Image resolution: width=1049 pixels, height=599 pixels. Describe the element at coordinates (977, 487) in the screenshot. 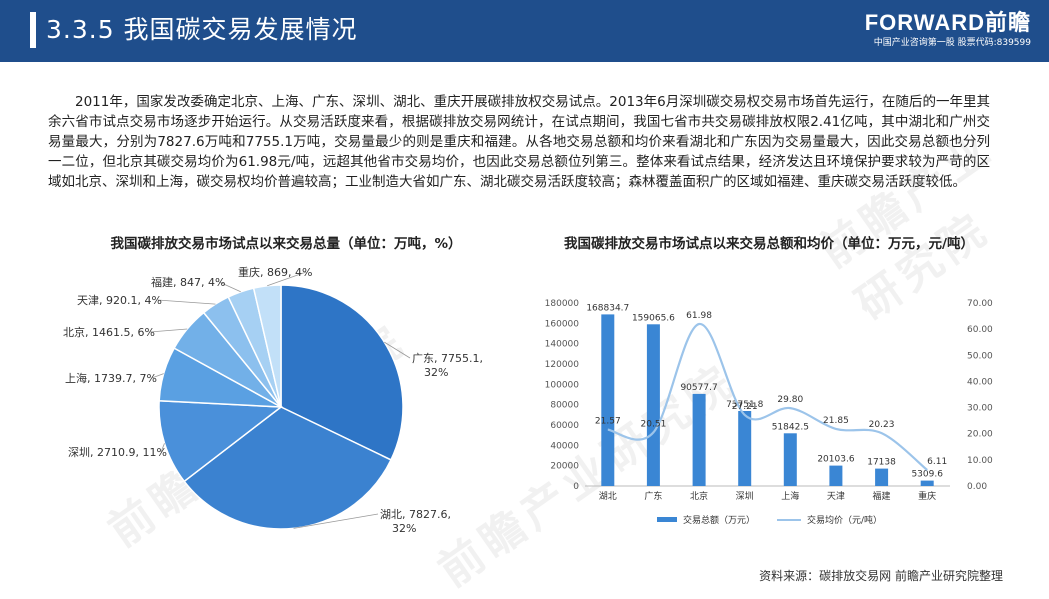

I see `y-tick-right: 0.00` at that location.